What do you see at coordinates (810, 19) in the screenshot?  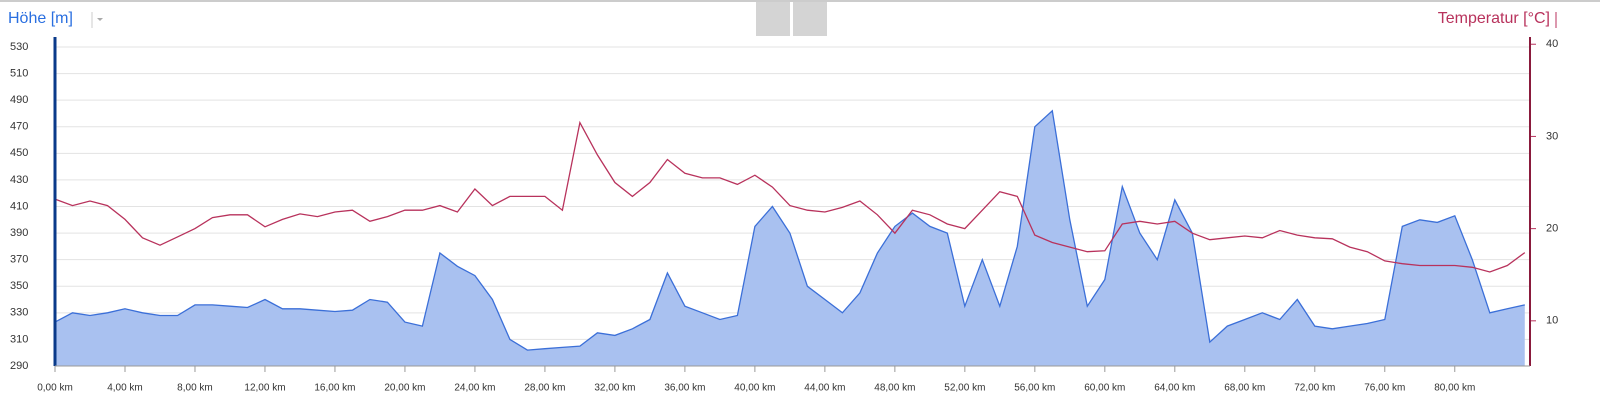 I see `zoom-out-button` at bounding box center [810, 19].